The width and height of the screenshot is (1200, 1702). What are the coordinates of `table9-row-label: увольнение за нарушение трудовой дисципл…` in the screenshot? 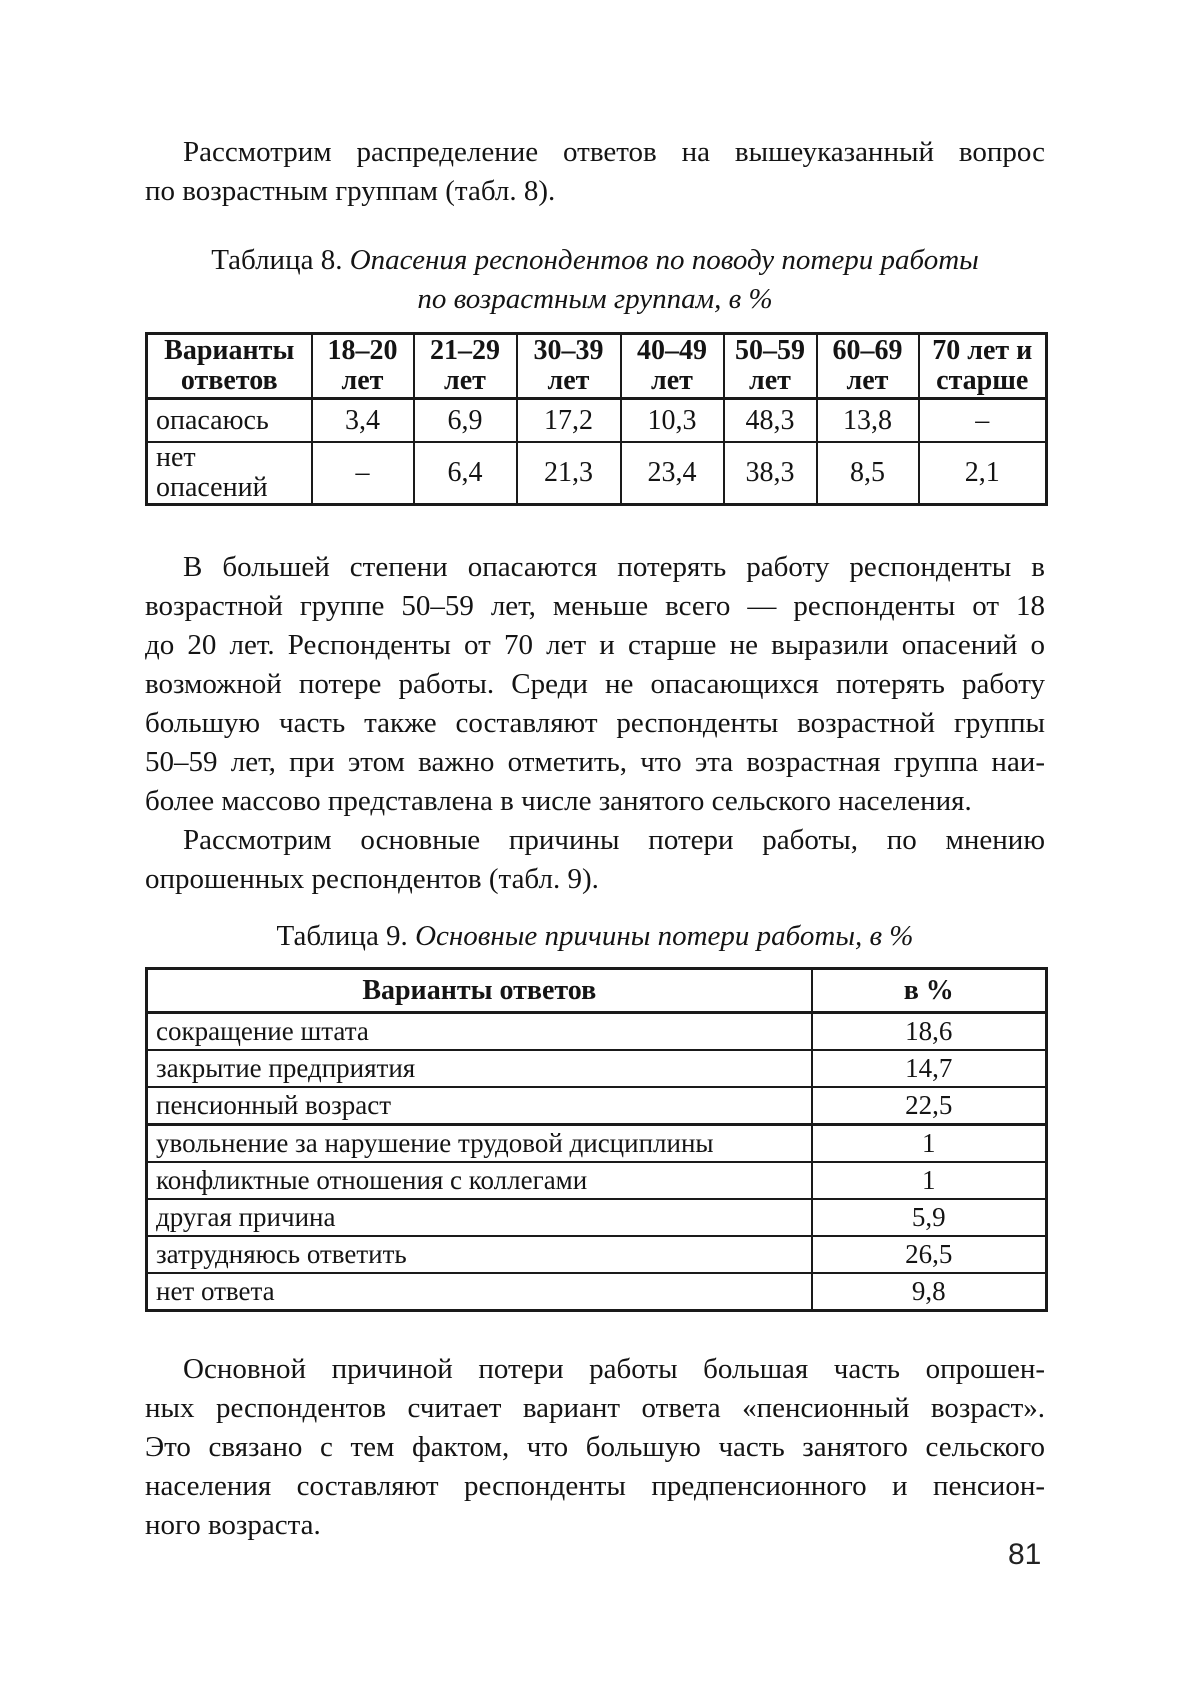 It's located at (479, 1143).